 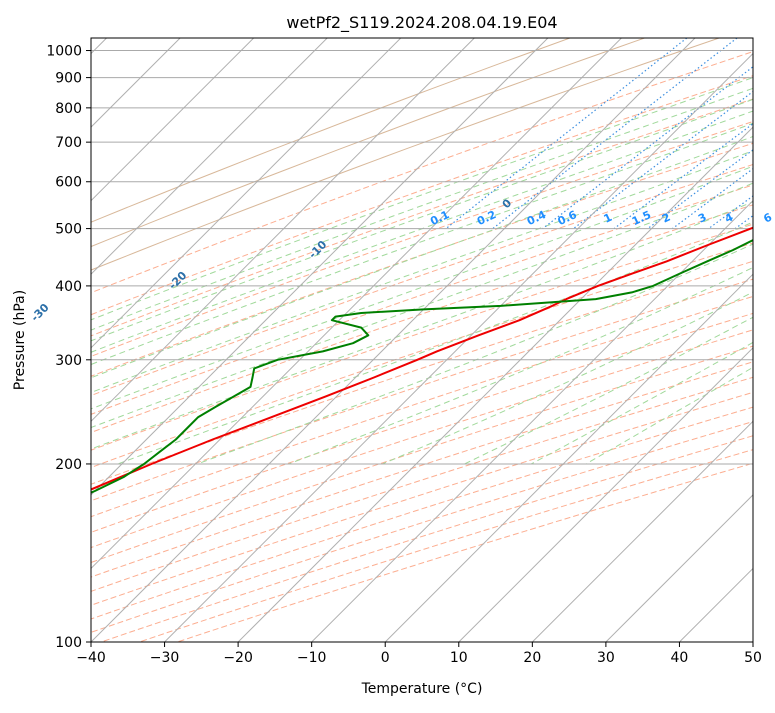 I want to click on x-axis-label: Temperature (°C), so click(x=422, y=689).